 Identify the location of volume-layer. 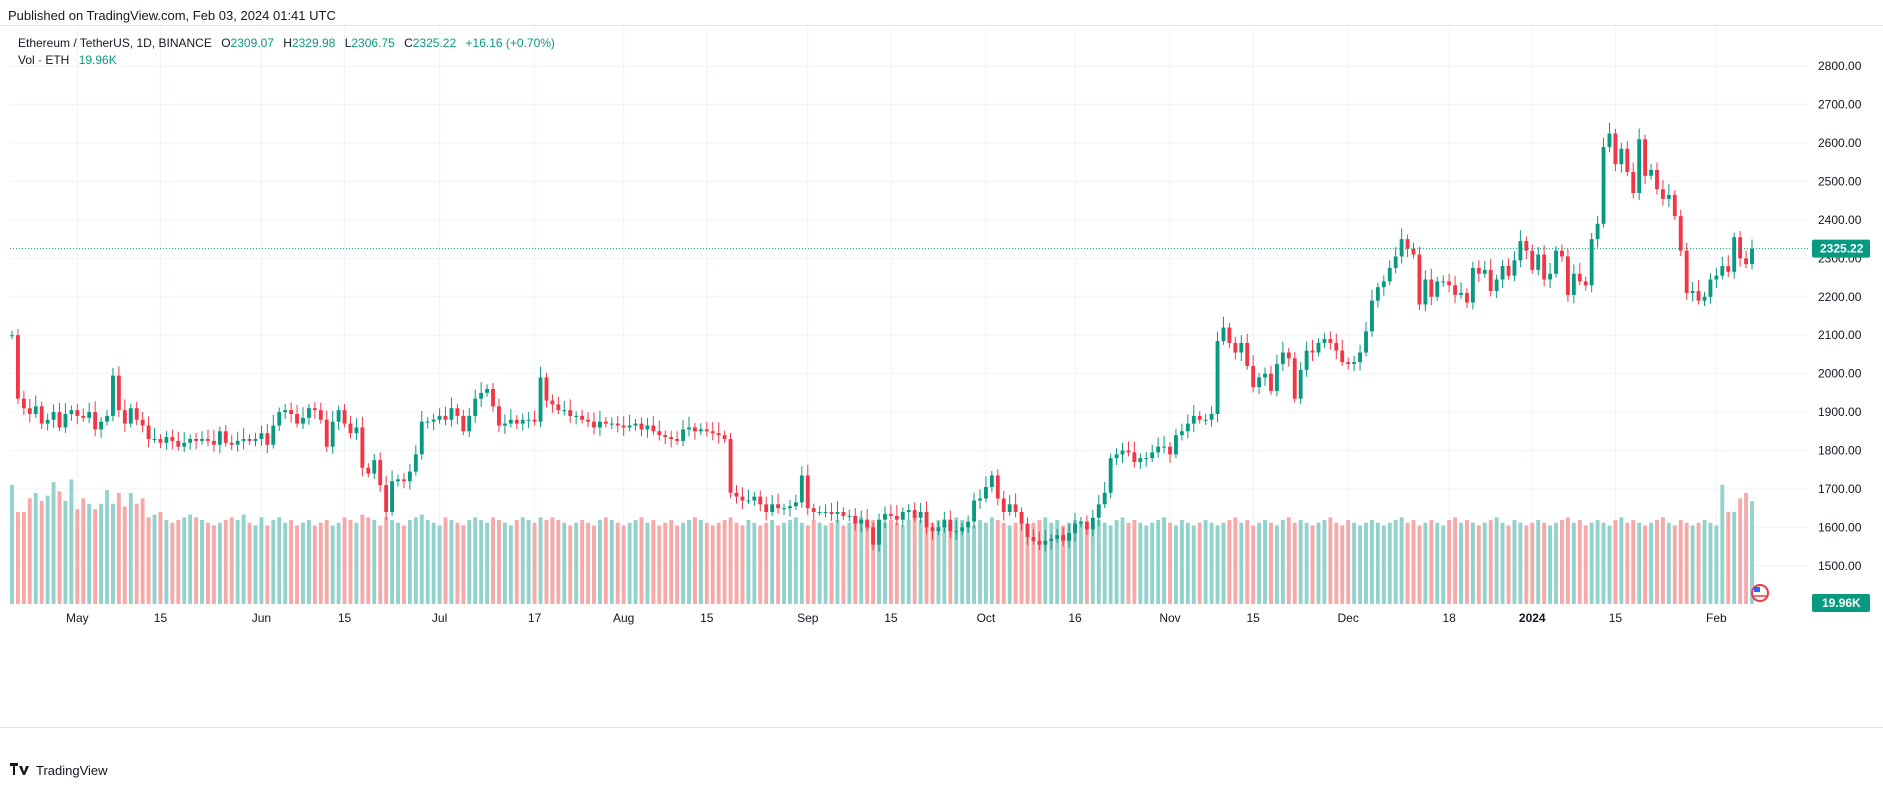
(882, 541).